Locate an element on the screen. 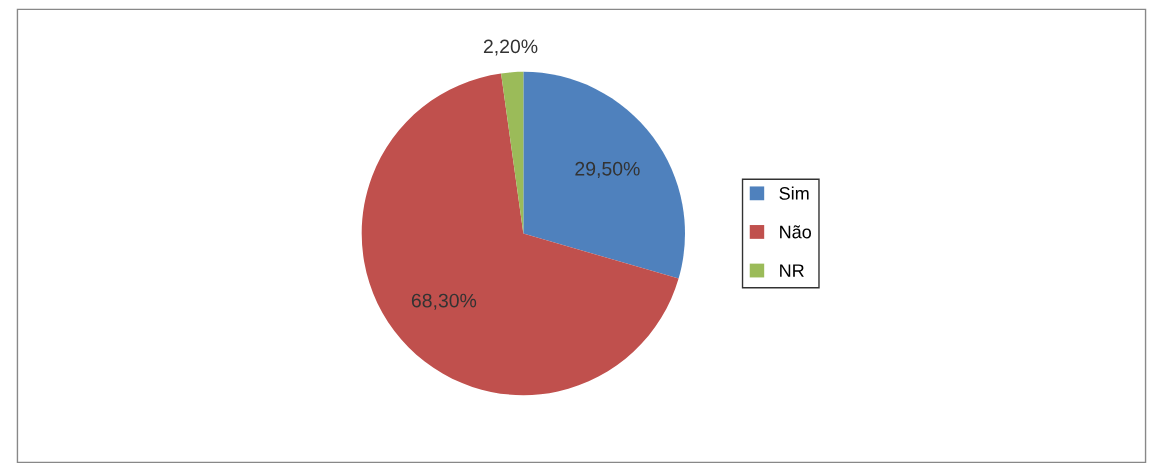  legend-label: Não is located at coordinates (795, 232).